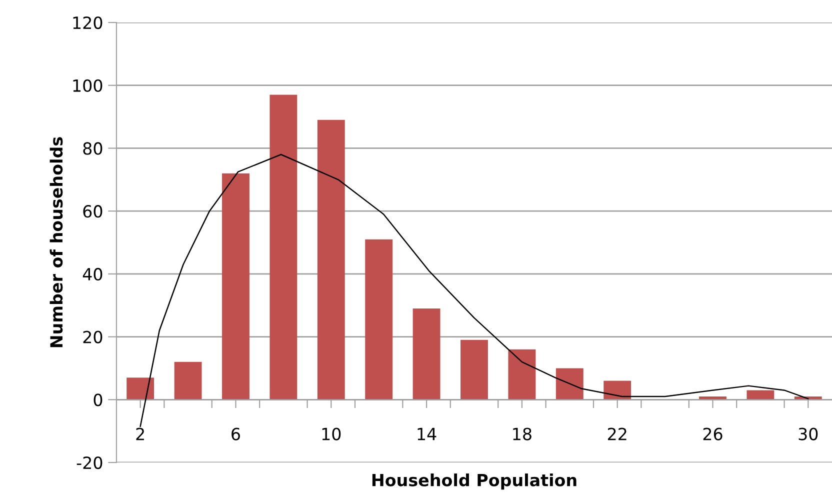 Image resolution: width=832 pixels, height=500 pixels. What do you see at coordinates (427, 434) in the screenshot?
I see `x-tick-label: 14` at bounding box center [427, 434].